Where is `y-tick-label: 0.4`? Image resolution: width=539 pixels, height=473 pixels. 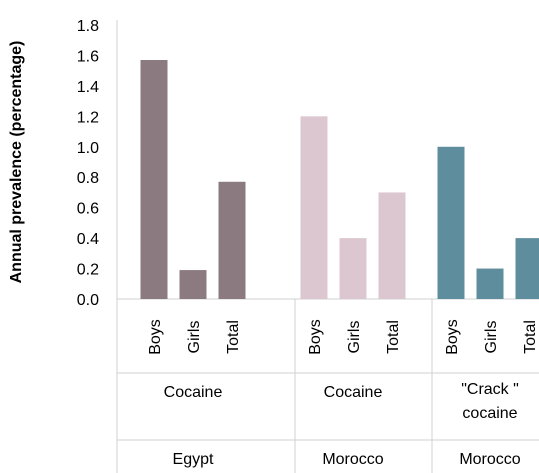
y-tick-label: 0.4 is located at coordinates (88, 239).